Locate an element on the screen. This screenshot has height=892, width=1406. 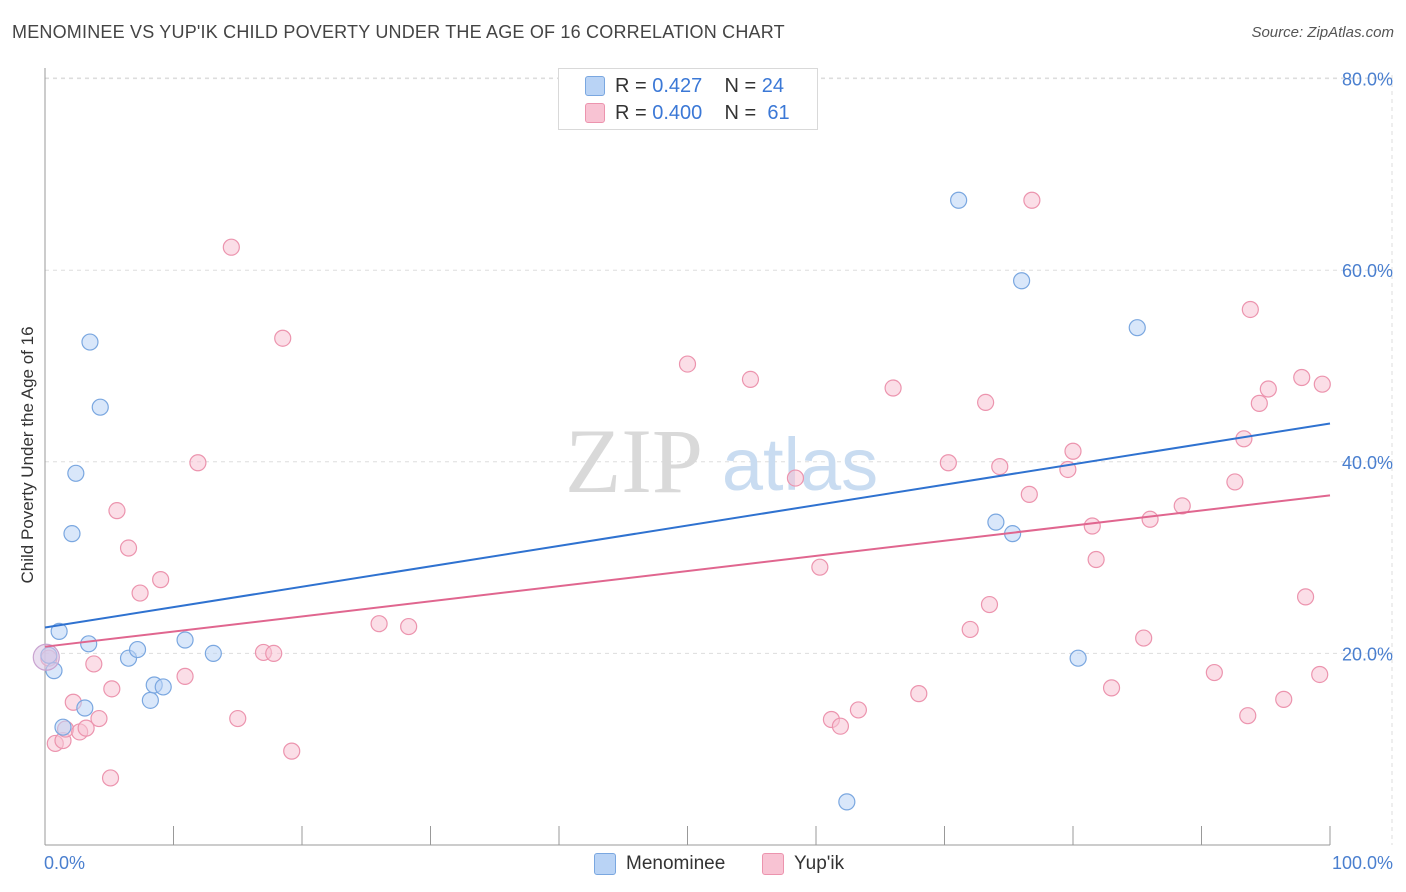
legend-label-menominee: Menominee is located at coordinates (676, 863).